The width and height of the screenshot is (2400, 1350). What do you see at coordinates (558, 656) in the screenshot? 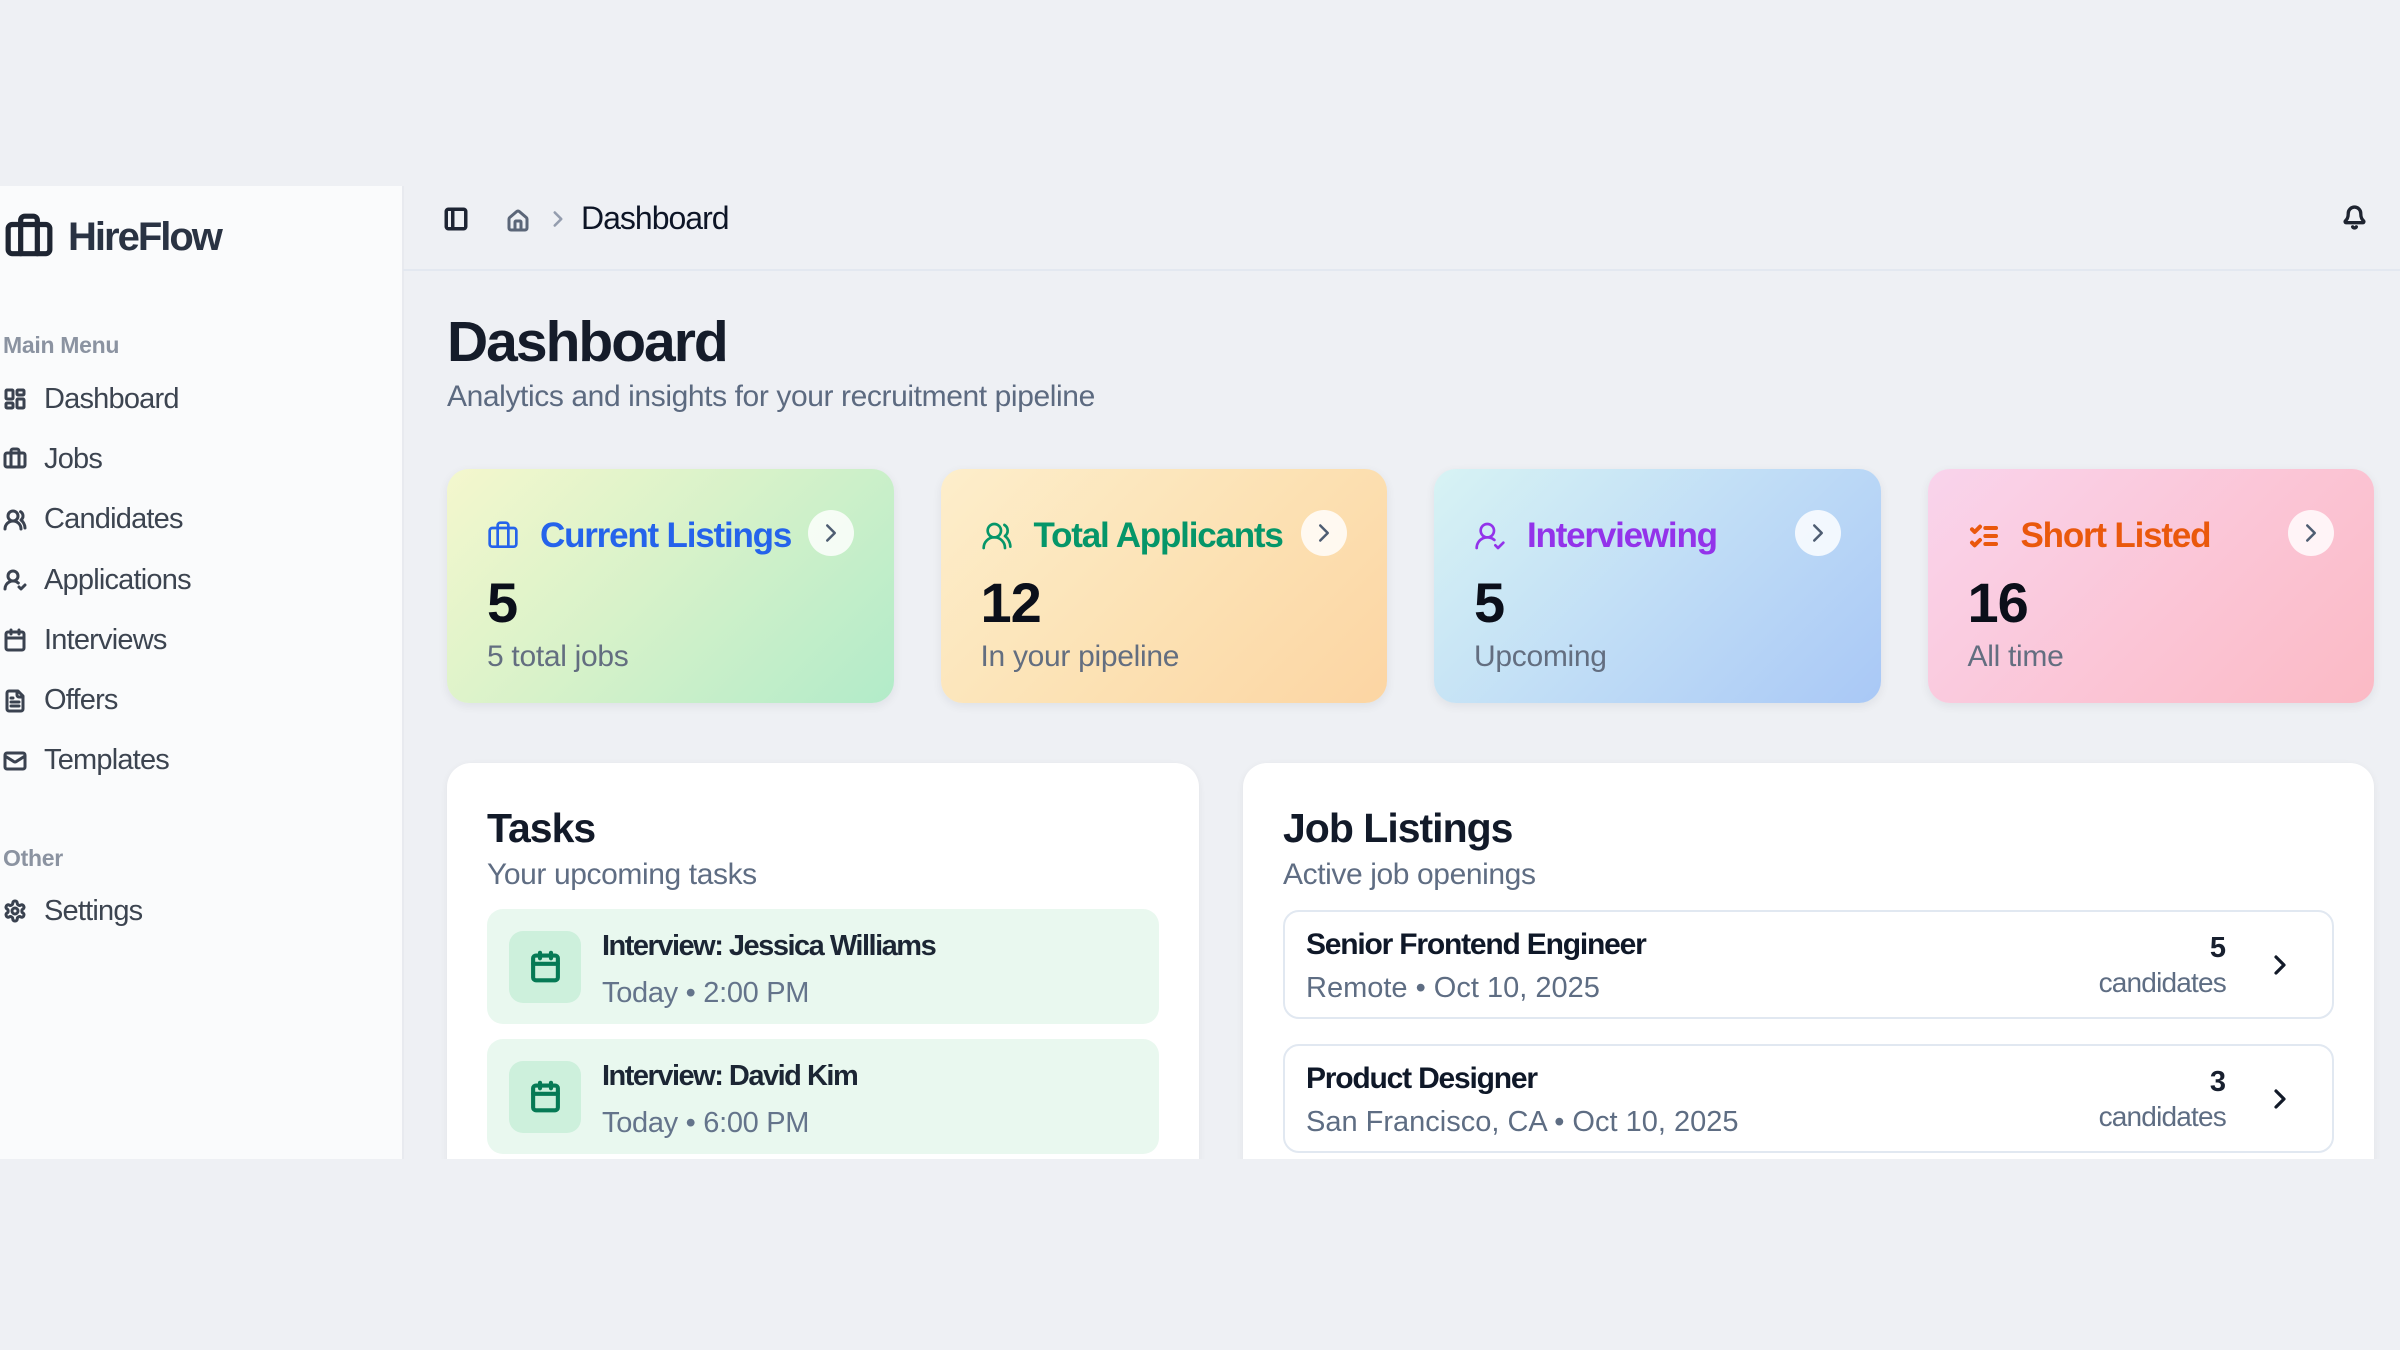
I see `stat-card-caption: 5 total jobs` at bounding box center [558, 656].